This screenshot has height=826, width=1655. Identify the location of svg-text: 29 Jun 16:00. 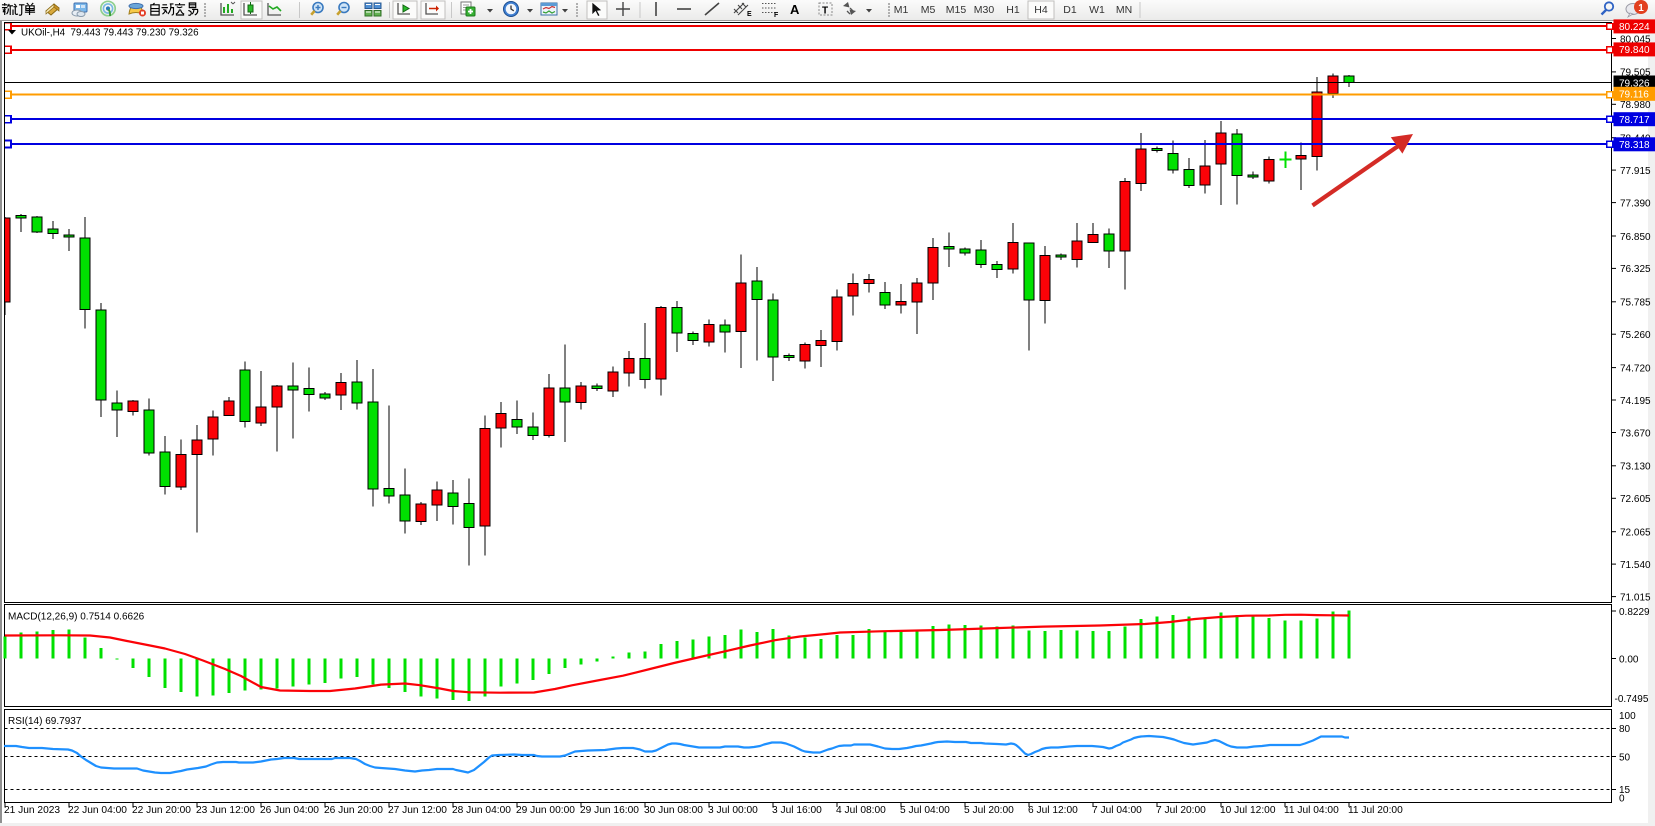
(609, 810).